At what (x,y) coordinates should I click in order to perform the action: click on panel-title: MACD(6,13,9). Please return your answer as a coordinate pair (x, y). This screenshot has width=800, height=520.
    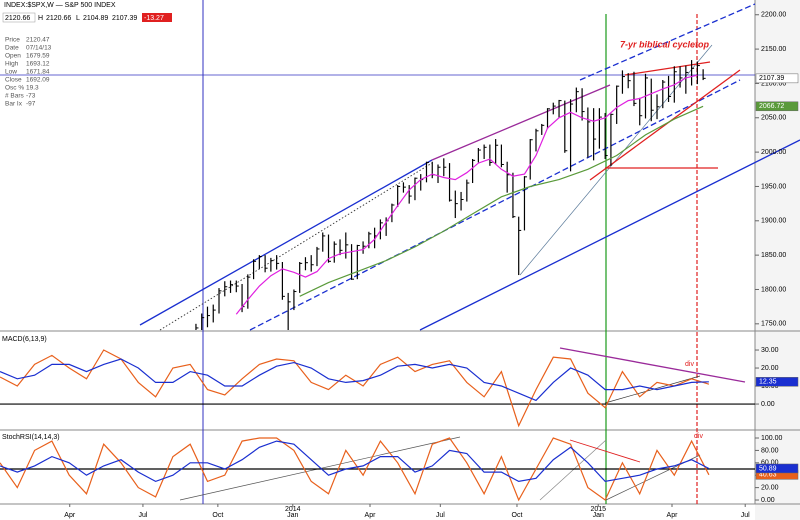
    Looking at the image, I should click on (24, 339).